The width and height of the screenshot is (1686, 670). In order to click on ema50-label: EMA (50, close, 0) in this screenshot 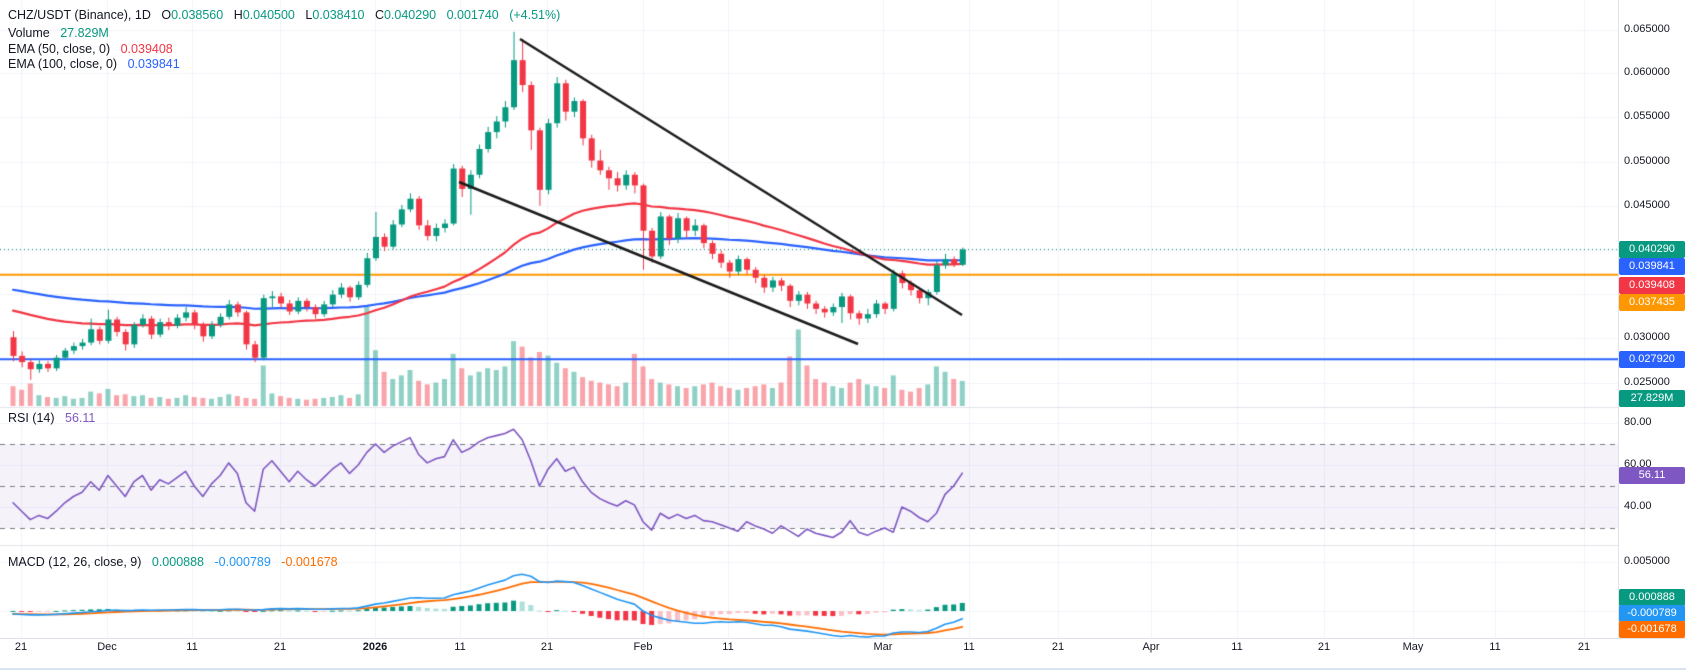, I will do `click(59, 49)`.